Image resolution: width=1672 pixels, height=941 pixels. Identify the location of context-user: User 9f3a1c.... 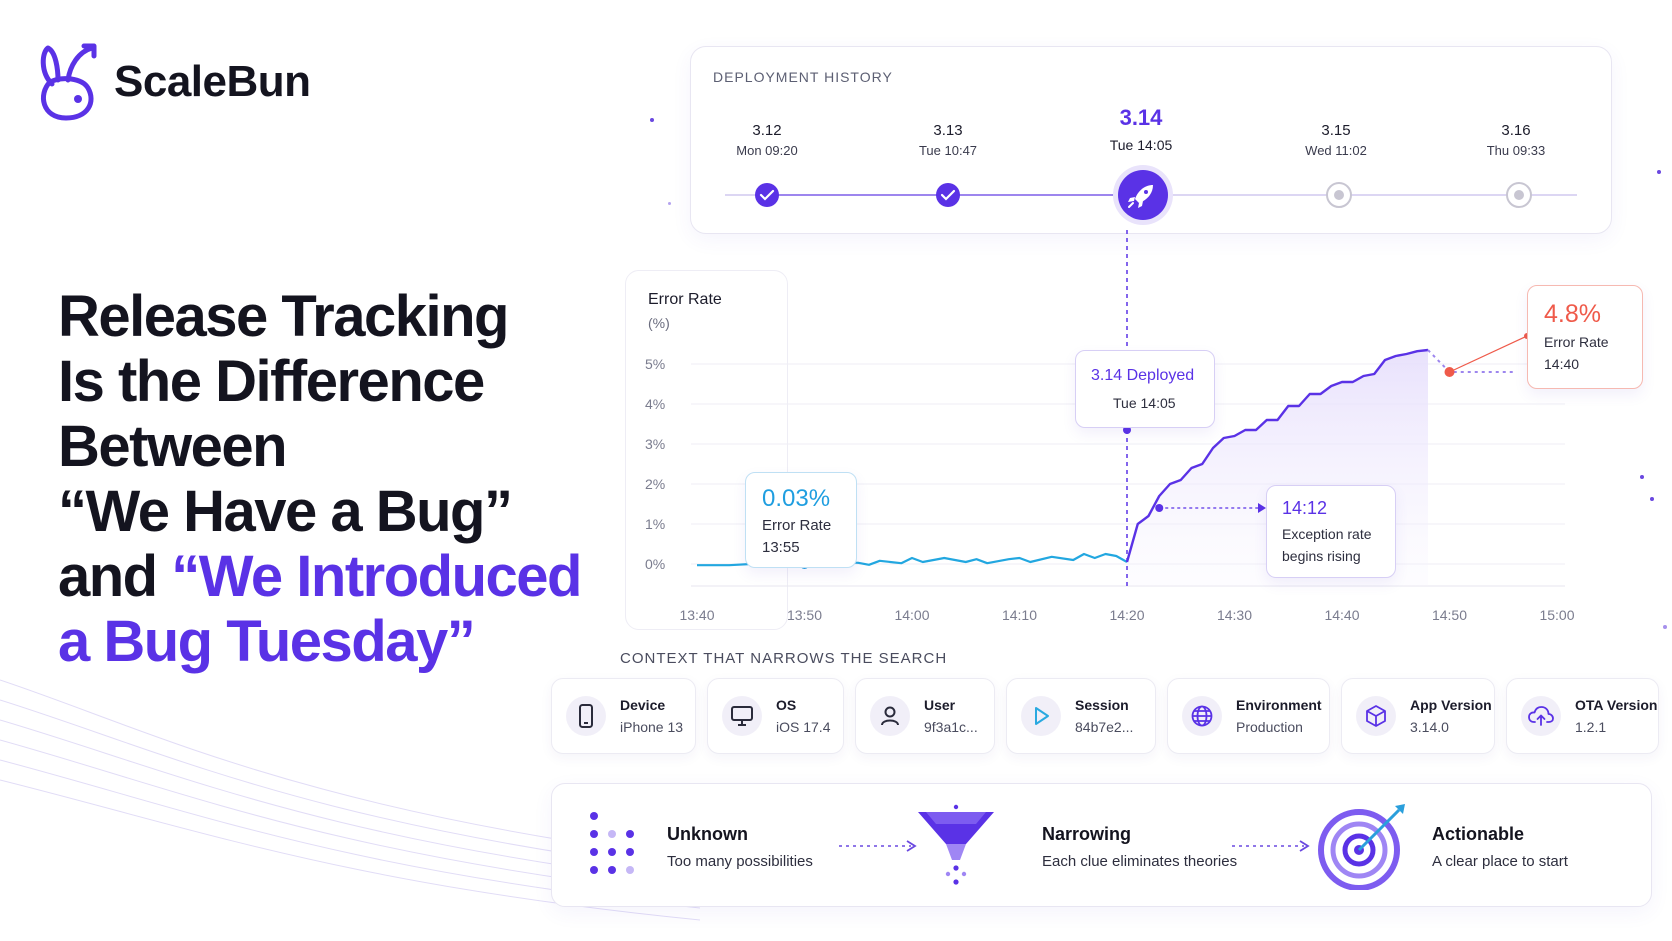
(925, 716).